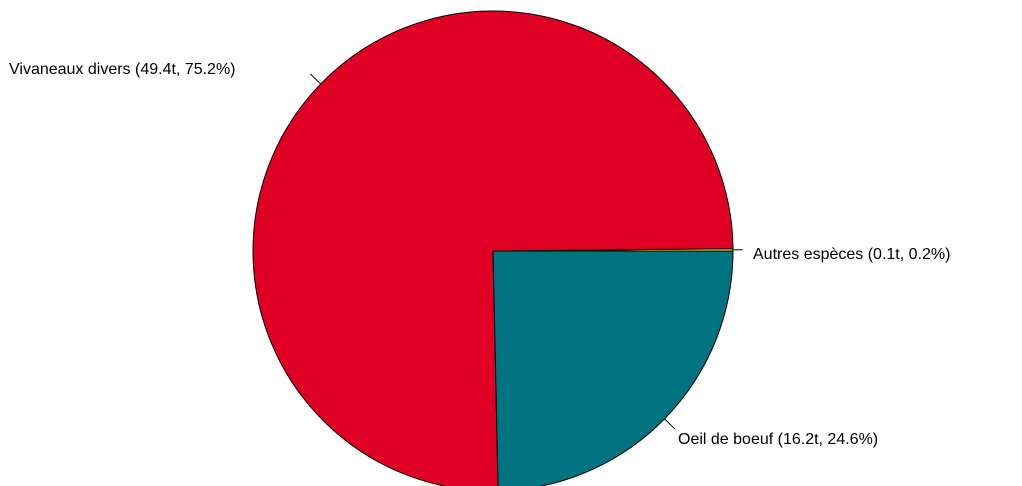 The width and height of the screenshot is (1022, 486). What do you see at coordinates (315, 79) in the screenshot?
I see `leader-line-vivaneaux-divers` at bounding box center [315, 79].